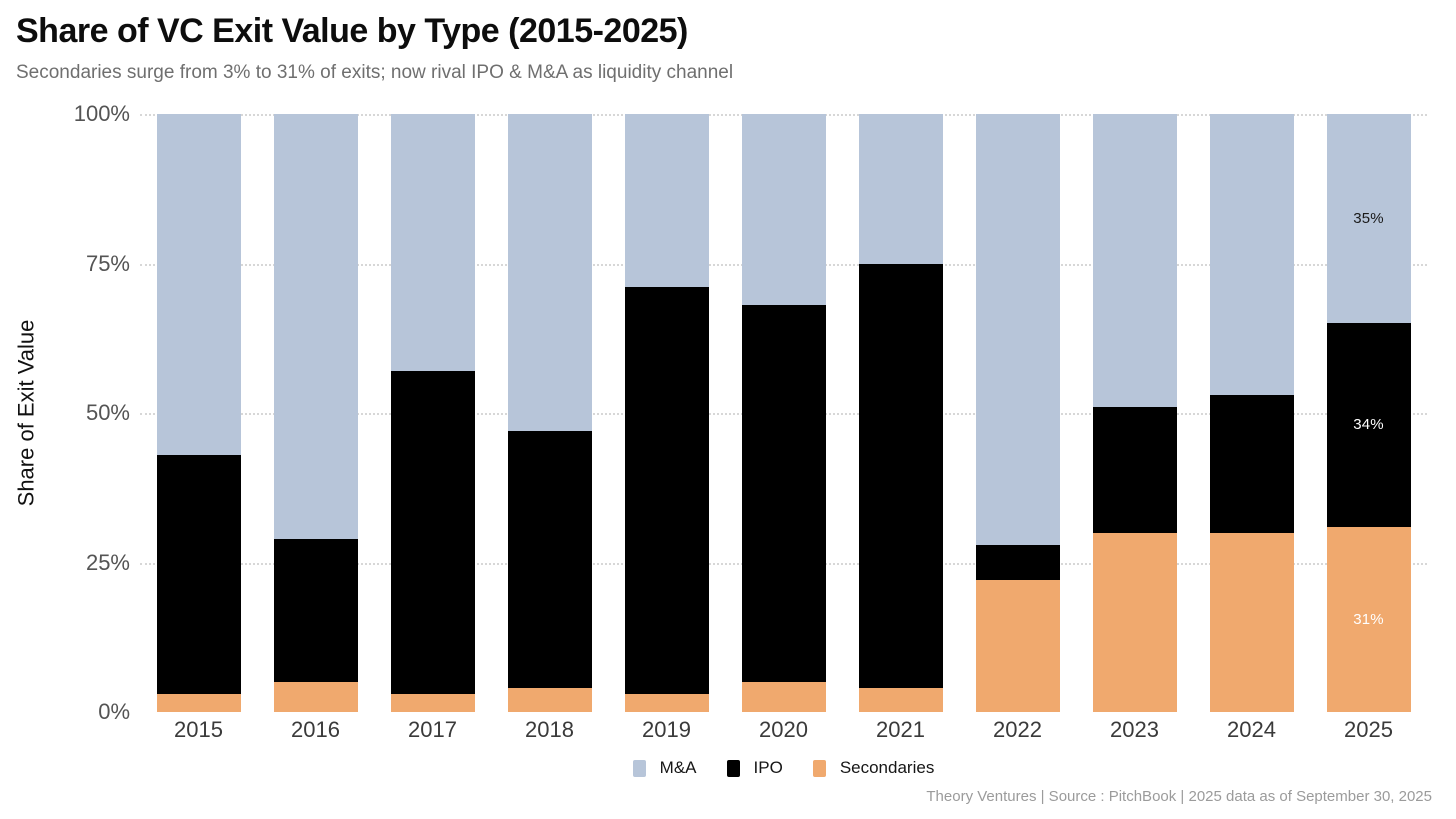 The width and height of the screenshot is (1456, 819). What do you see at coordinates (900, 700) in the screenshot?
I see `segment-2021-secondaries` at bounding box center [900, 700].